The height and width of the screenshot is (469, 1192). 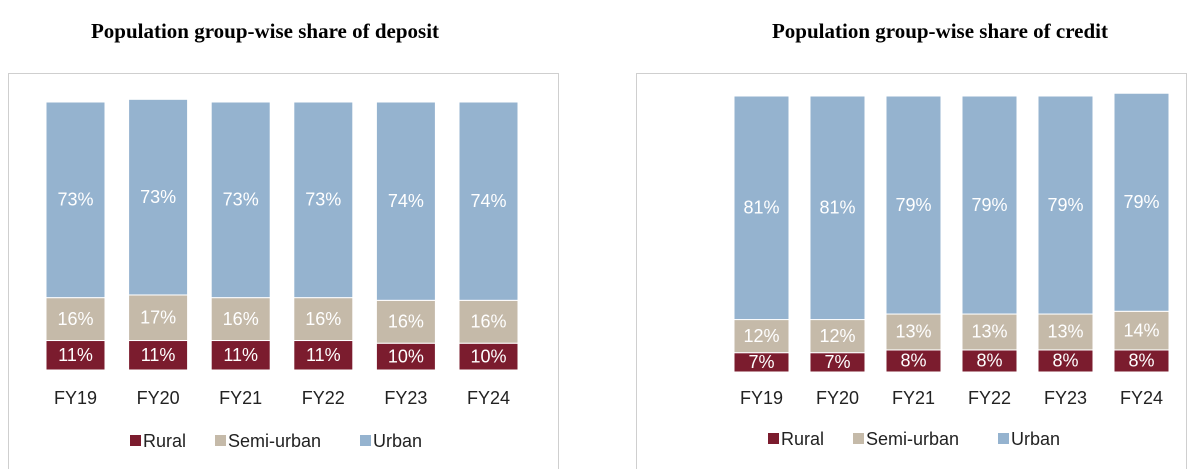 What do you see at coordinates (265, 31) in the screenshot?
I see `chart-title: Population group-wise share of deposit` at bounding box center [265, 31].